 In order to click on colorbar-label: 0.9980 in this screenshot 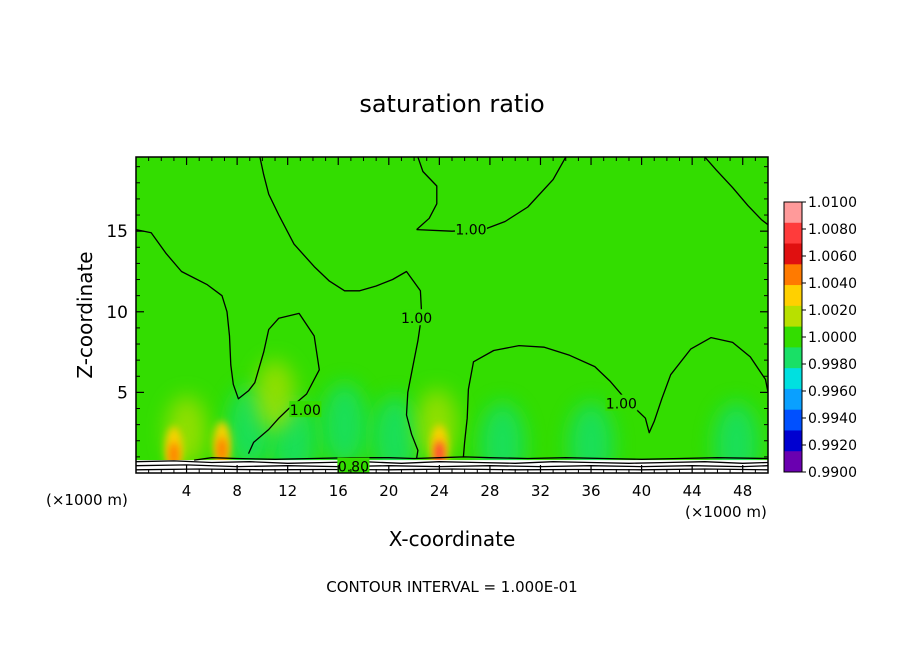, I will do `click(832, 365)`.